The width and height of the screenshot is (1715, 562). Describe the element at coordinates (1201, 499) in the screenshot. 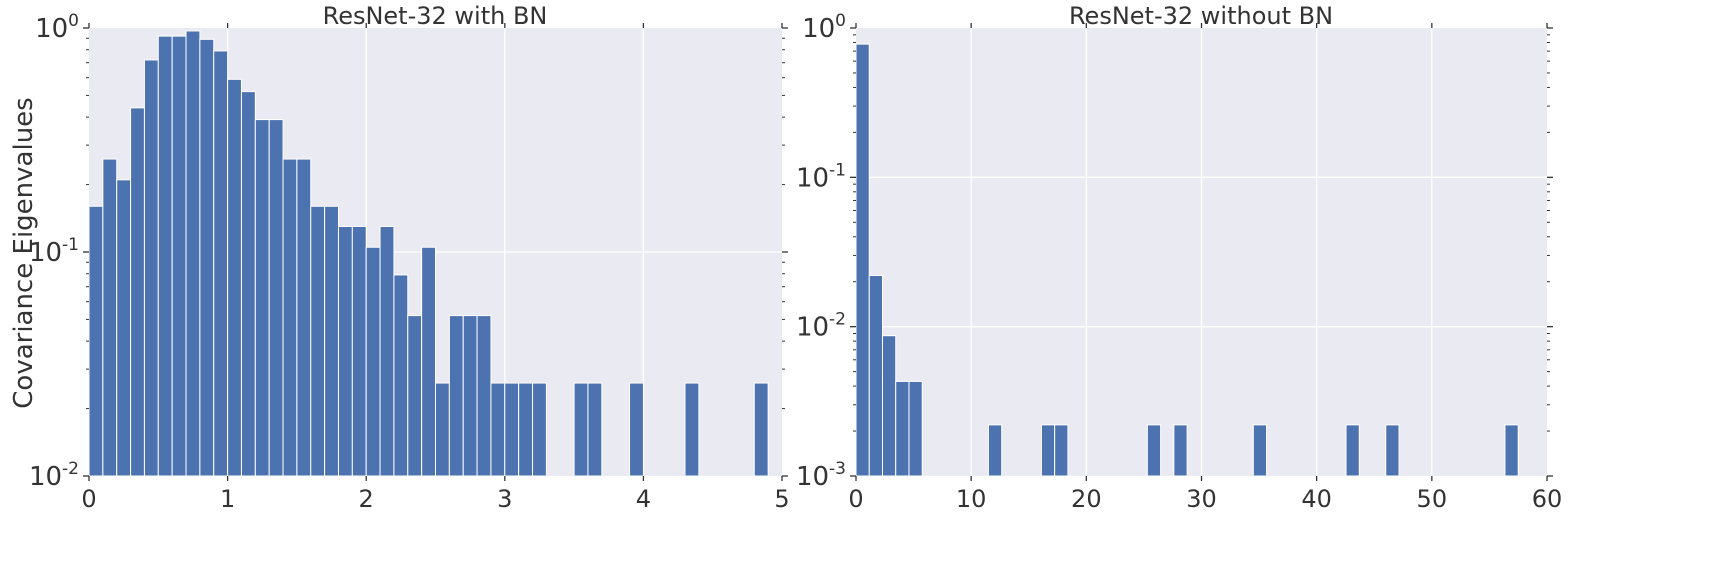

I see `x-tick-label: 30` at that location.